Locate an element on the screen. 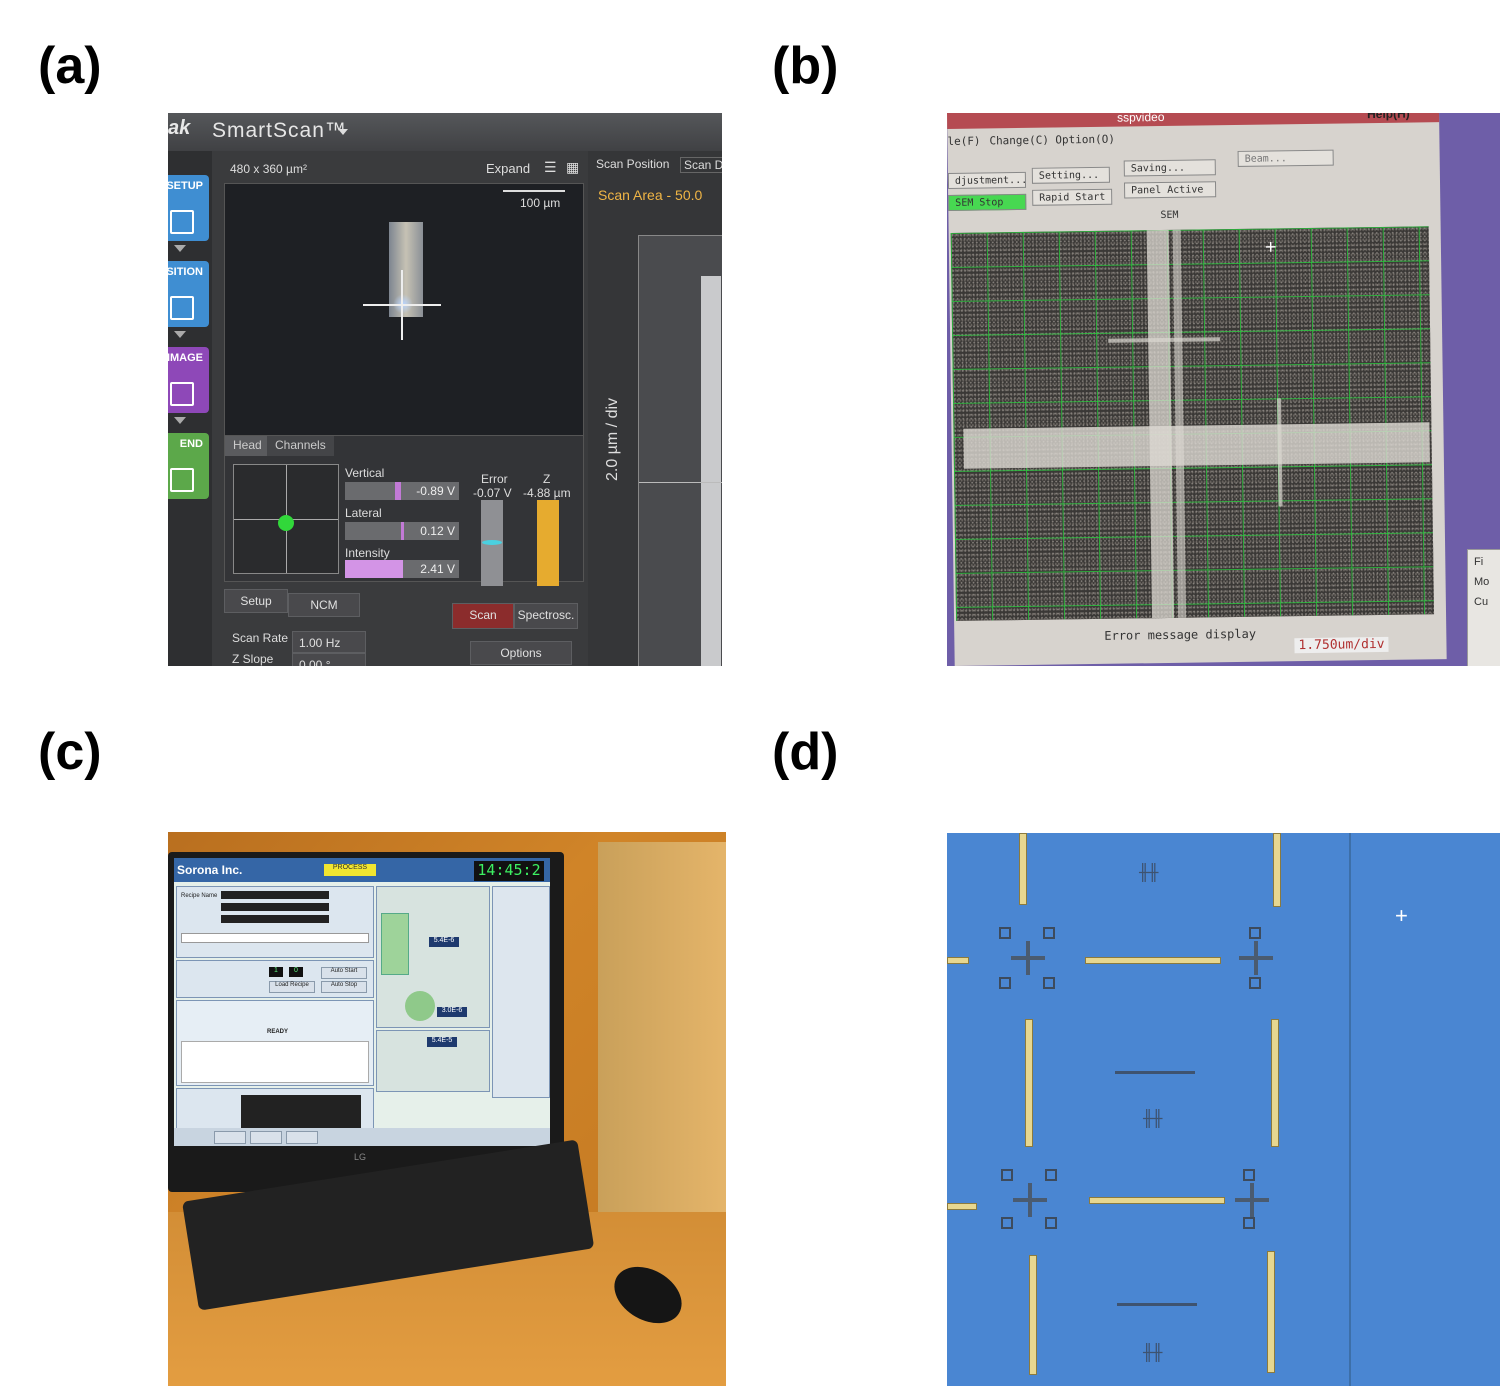  z-slope-field: 0.00 ° is located at coordinates (329, 659).